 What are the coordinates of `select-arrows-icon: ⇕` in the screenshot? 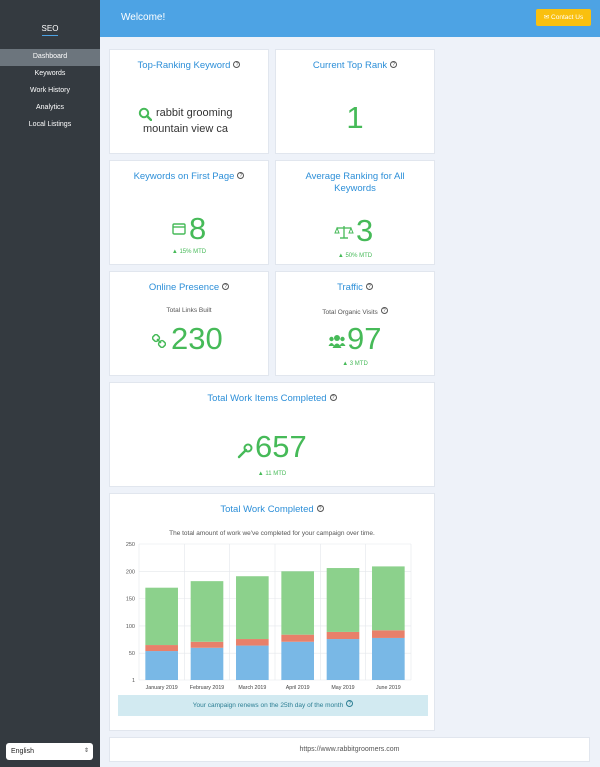 It's located at (86, 751).